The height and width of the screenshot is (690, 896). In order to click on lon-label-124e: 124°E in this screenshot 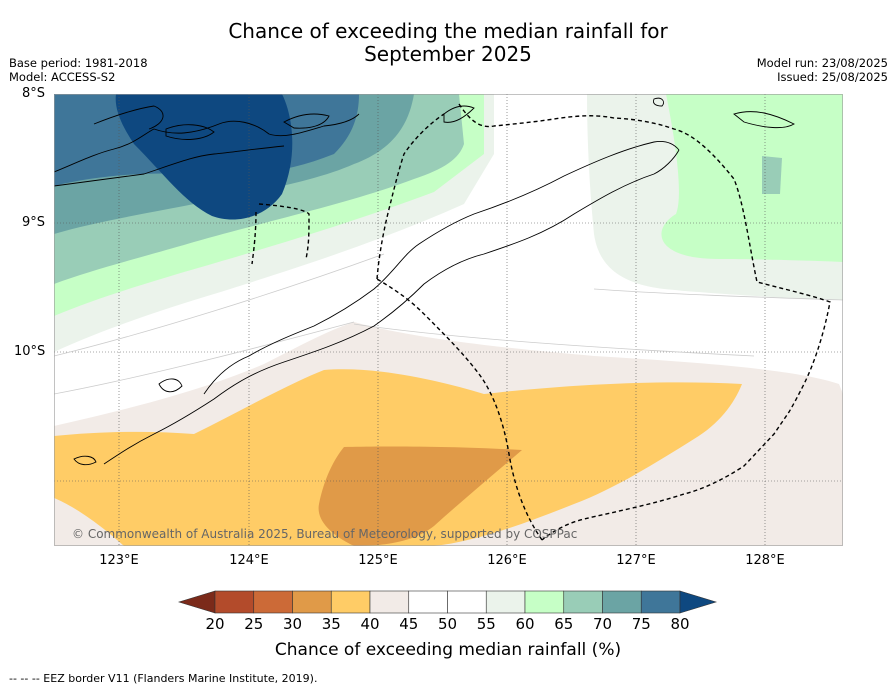, I will do `click(249, 560)`.